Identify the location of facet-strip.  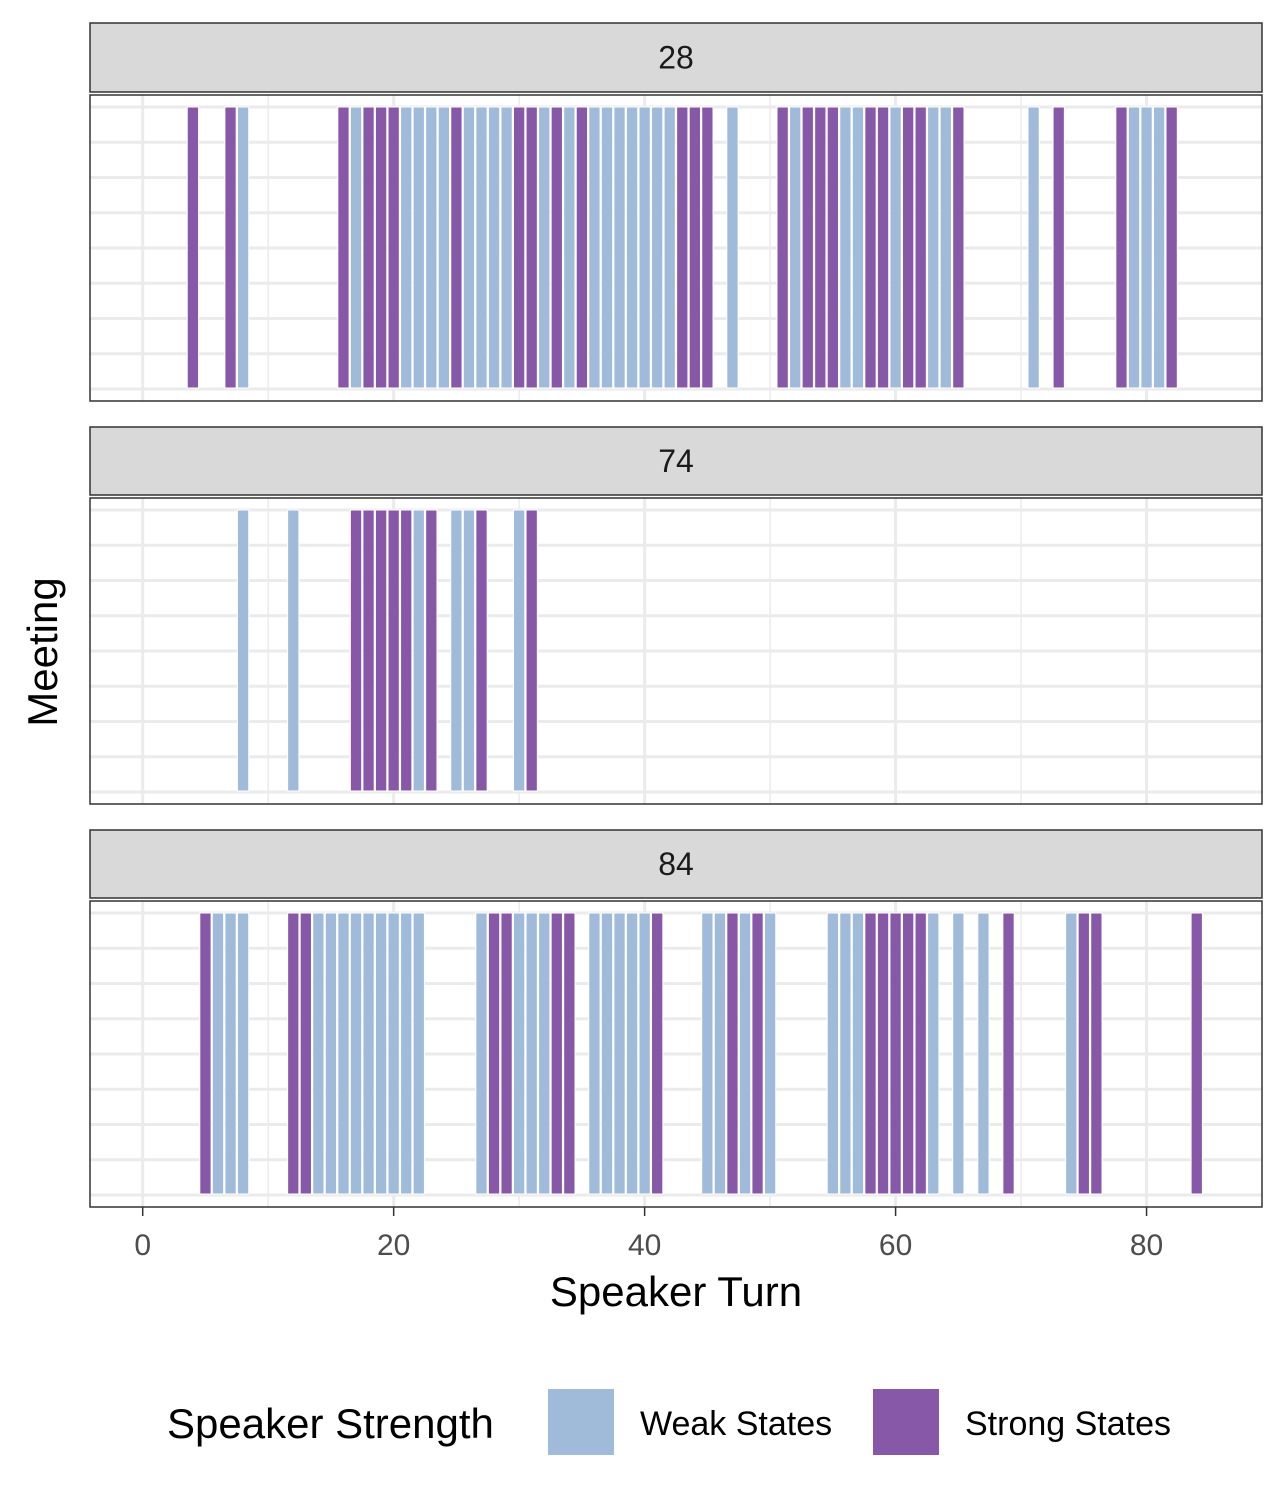
(676, 864).